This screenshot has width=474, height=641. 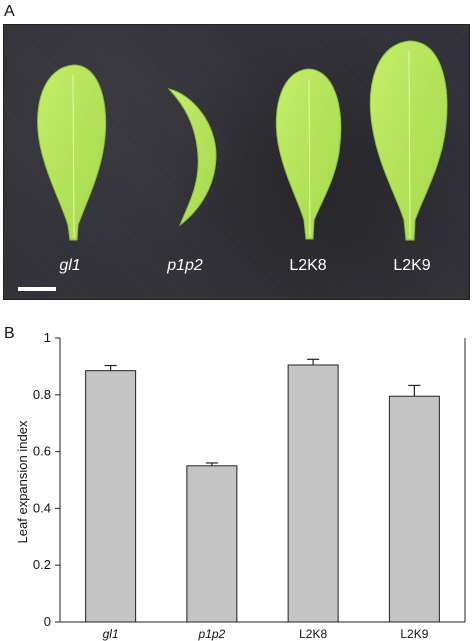 What do you see at coordinates (46, 479) in the screenshot?
I see `chart-y-ticks: 0 0.2 0.4 0.6 0.8 1` at bounding box center [46, 479].